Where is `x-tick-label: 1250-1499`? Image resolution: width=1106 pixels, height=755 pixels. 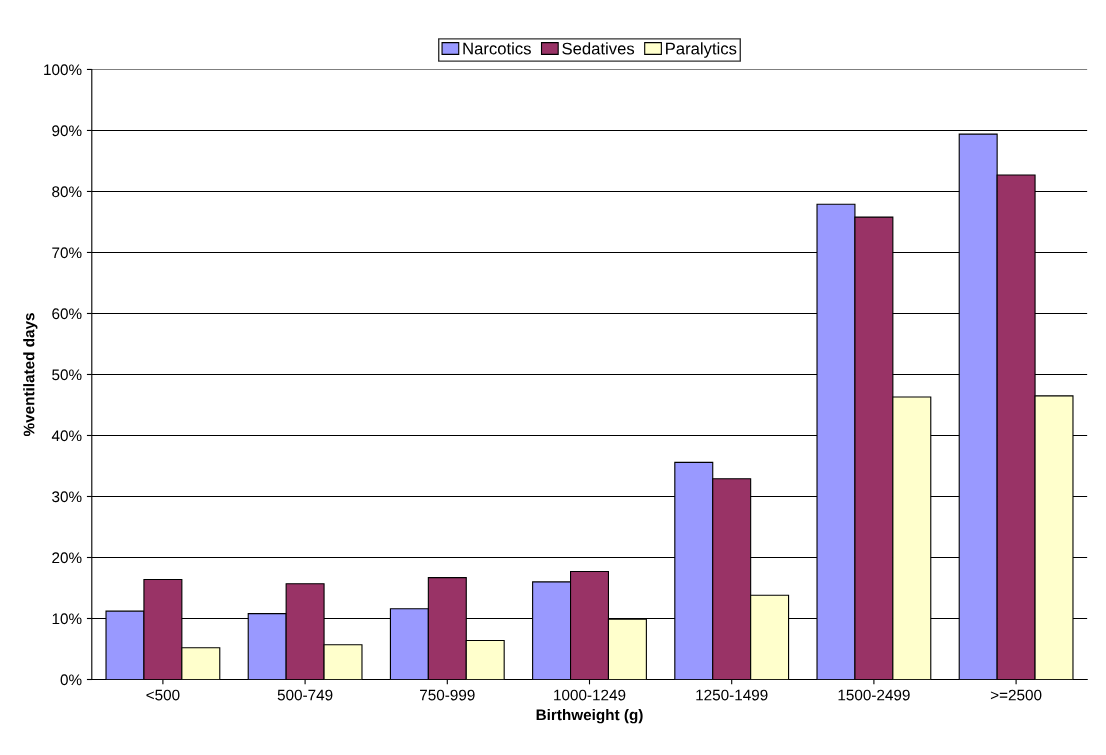 x-tick-label: 1250-1499 is located at coordinates (732, 695).